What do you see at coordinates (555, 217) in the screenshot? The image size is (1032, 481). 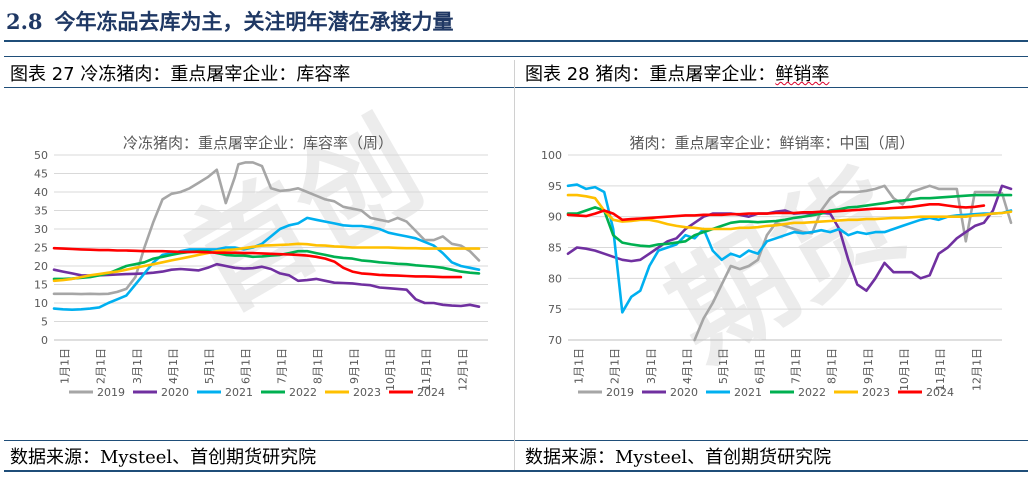 I see `y-tick-label: 90` at bounding box center [555, 217].